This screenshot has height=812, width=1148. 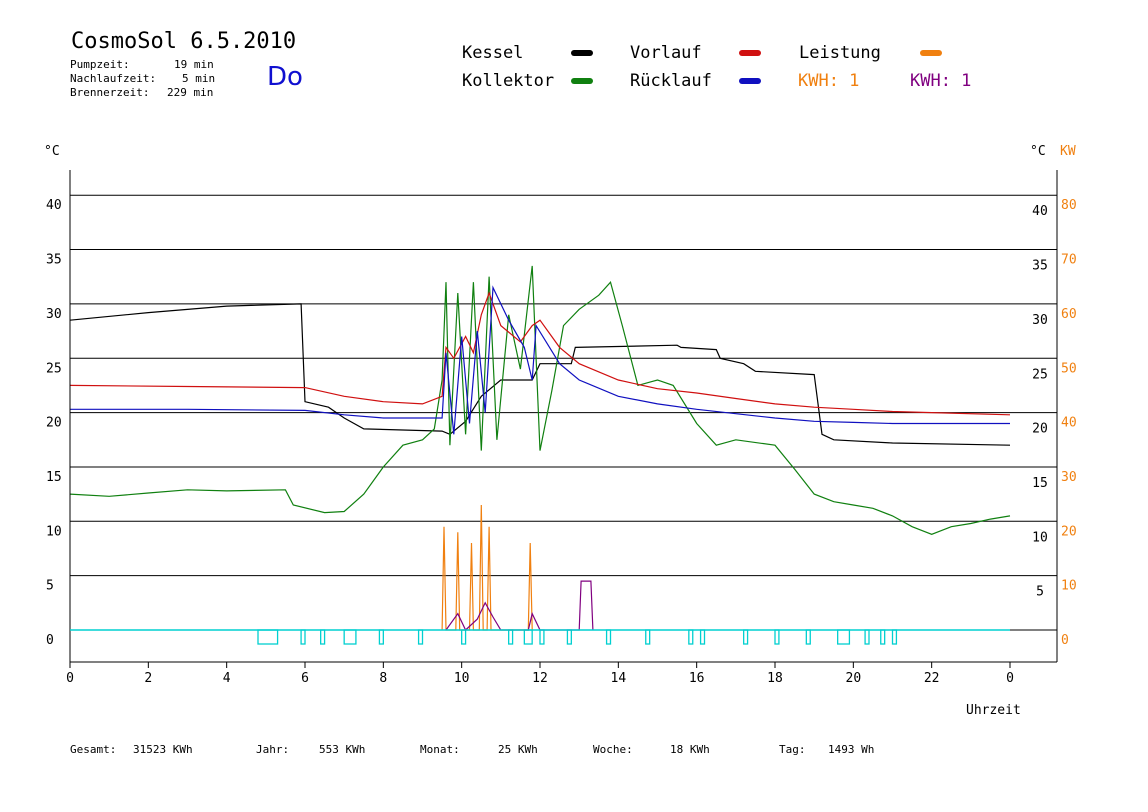 I want to click on x-tick-label: 22, so click(x=932, y=678).